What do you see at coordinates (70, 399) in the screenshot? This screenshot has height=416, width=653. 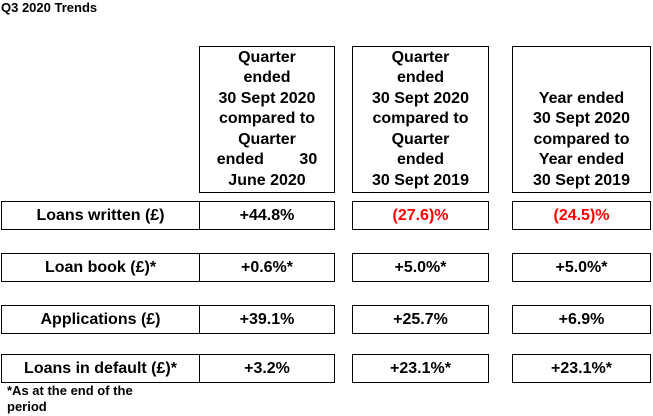 I see `footnote: *As at the end of the period` at bounding box center [70, 399].